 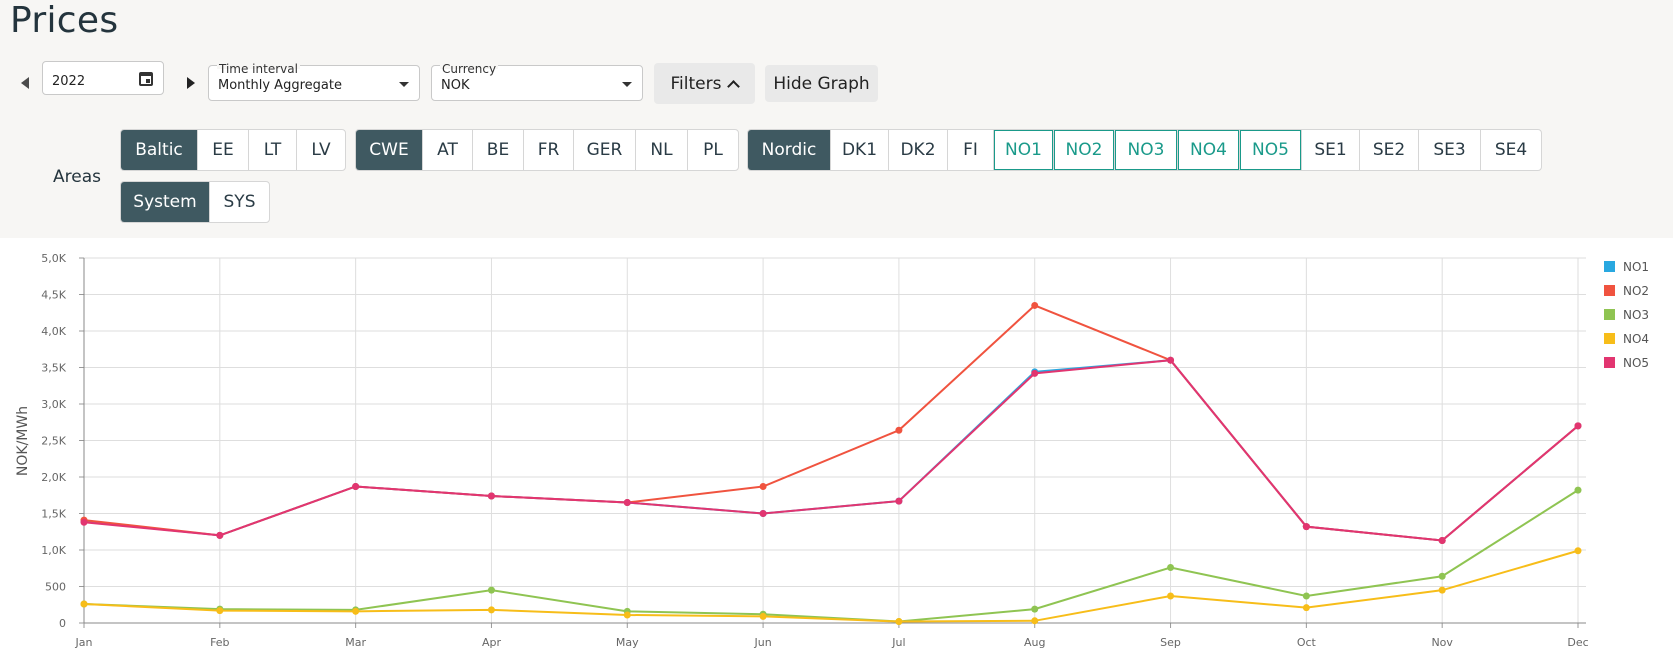 What do you see at coordinates (389, 150) in the screenshot?
I see `area-button: CWE` at bounding box center [389, 150].